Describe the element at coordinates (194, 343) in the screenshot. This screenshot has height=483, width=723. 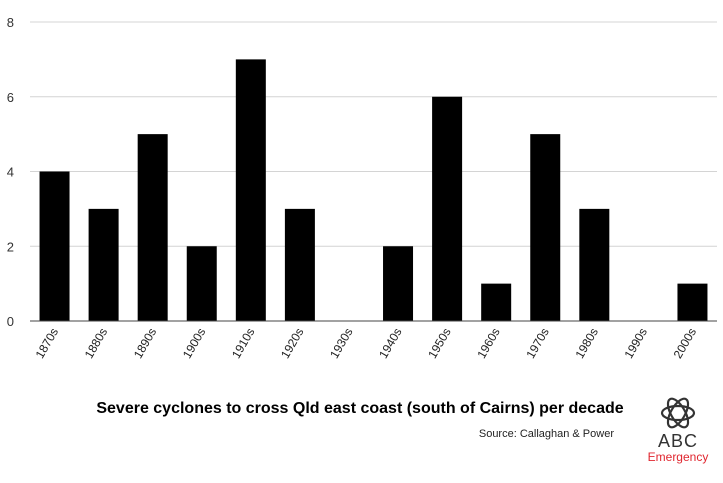
I see `x-tick-label: 1900s` at that location.